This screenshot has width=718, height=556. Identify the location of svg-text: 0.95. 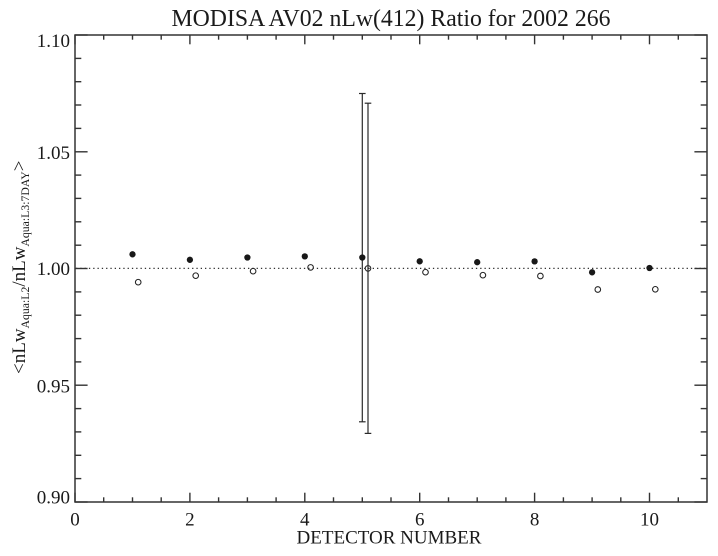
(53, 387).